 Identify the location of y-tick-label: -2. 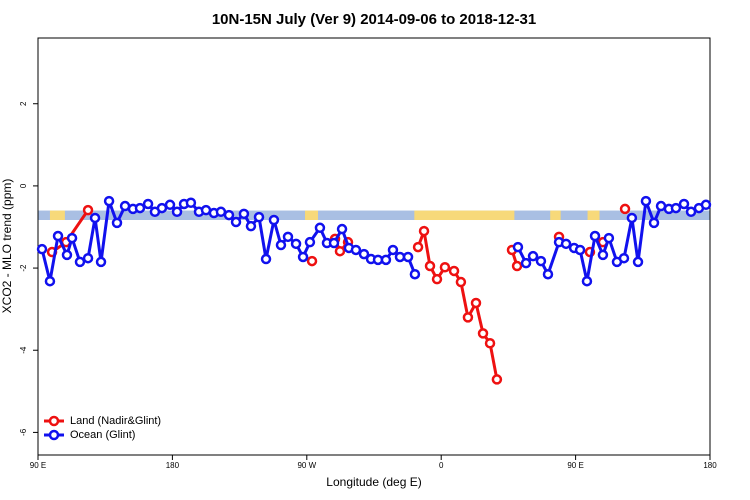
(23, 268).